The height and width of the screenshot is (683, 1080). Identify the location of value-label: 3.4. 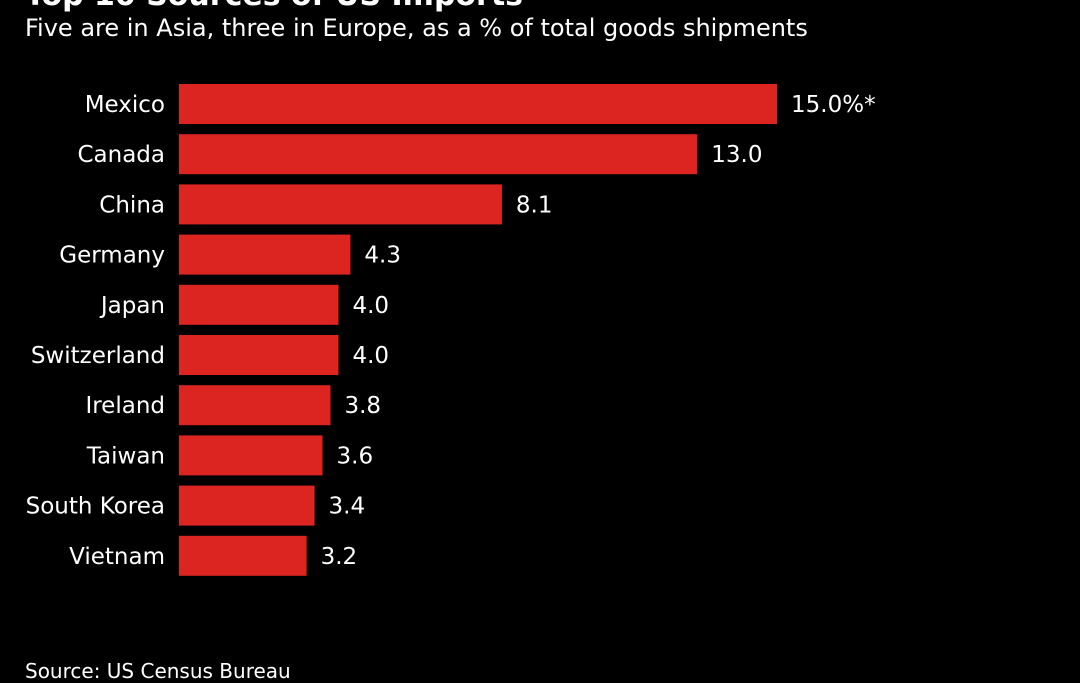
(347, 507).